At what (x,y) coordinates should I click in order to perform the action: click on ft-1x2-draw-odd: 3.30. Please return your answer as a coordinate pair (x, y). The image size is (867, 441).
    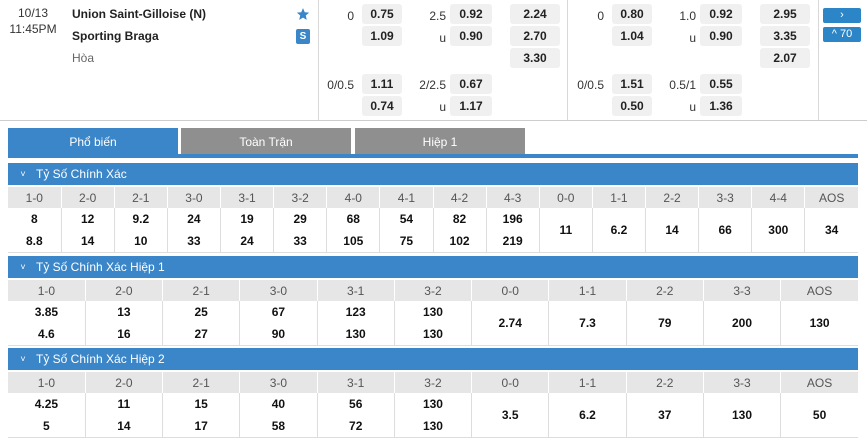
    Looking at the image, I should click on (535, 58).